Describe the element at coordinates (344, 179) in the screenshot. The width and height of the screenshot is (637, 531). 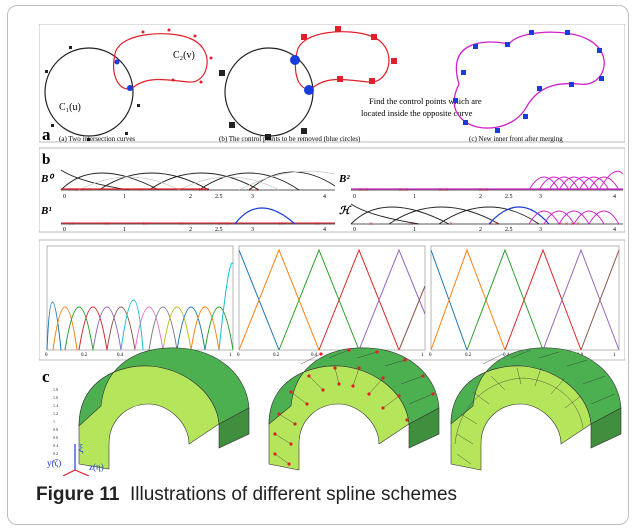
I see `row-label-b2: B²` at that location.